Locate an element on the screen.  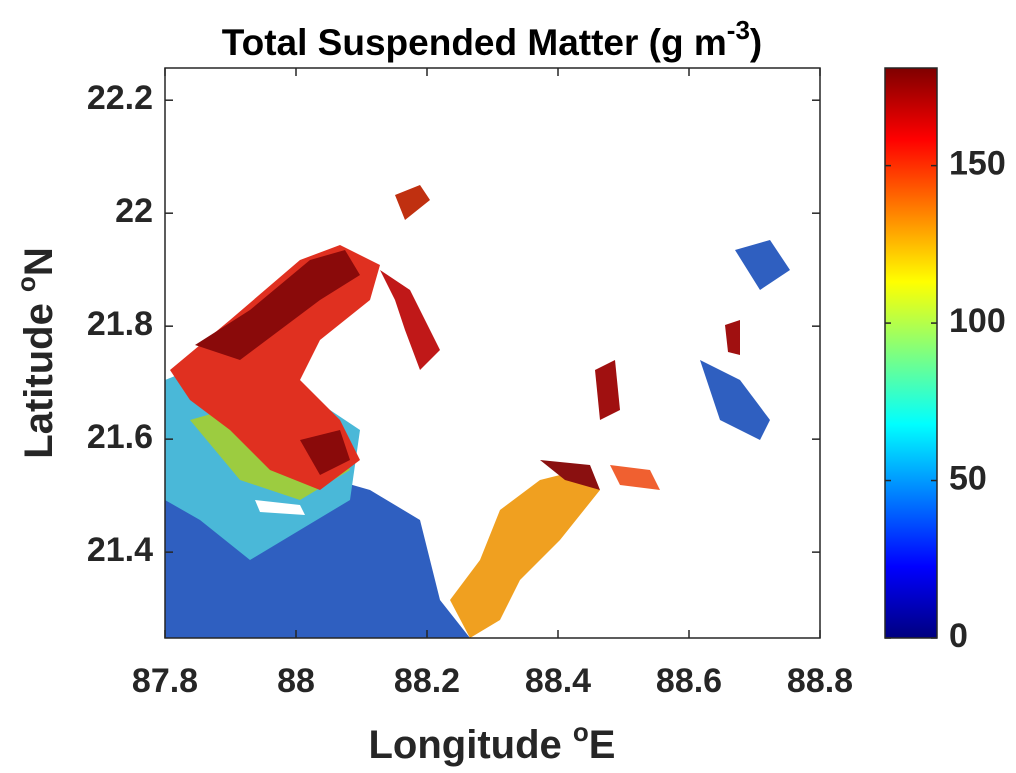
x-axis-label: Longitude oE is located at coordinates (492, 742).